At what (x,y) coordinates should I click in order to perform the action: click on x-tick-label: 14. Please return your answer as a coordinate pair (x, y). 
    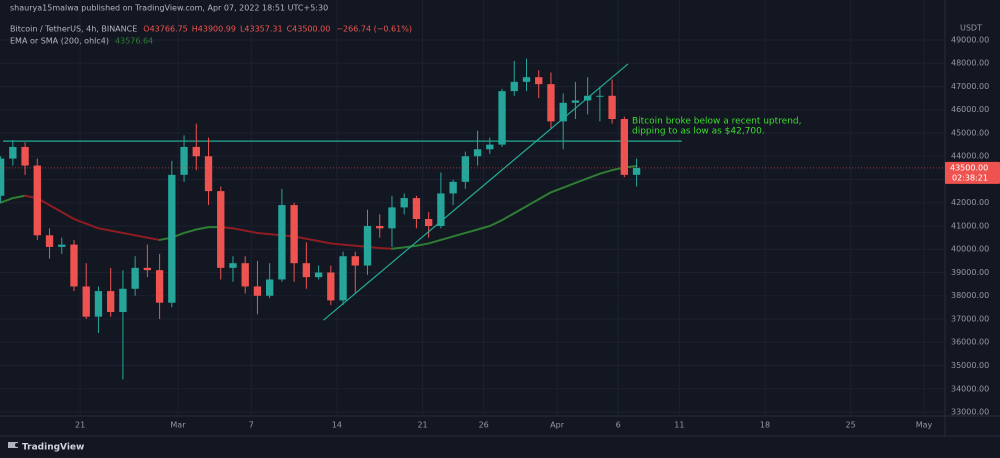
    Looking at the image, I should click on (337, 425).